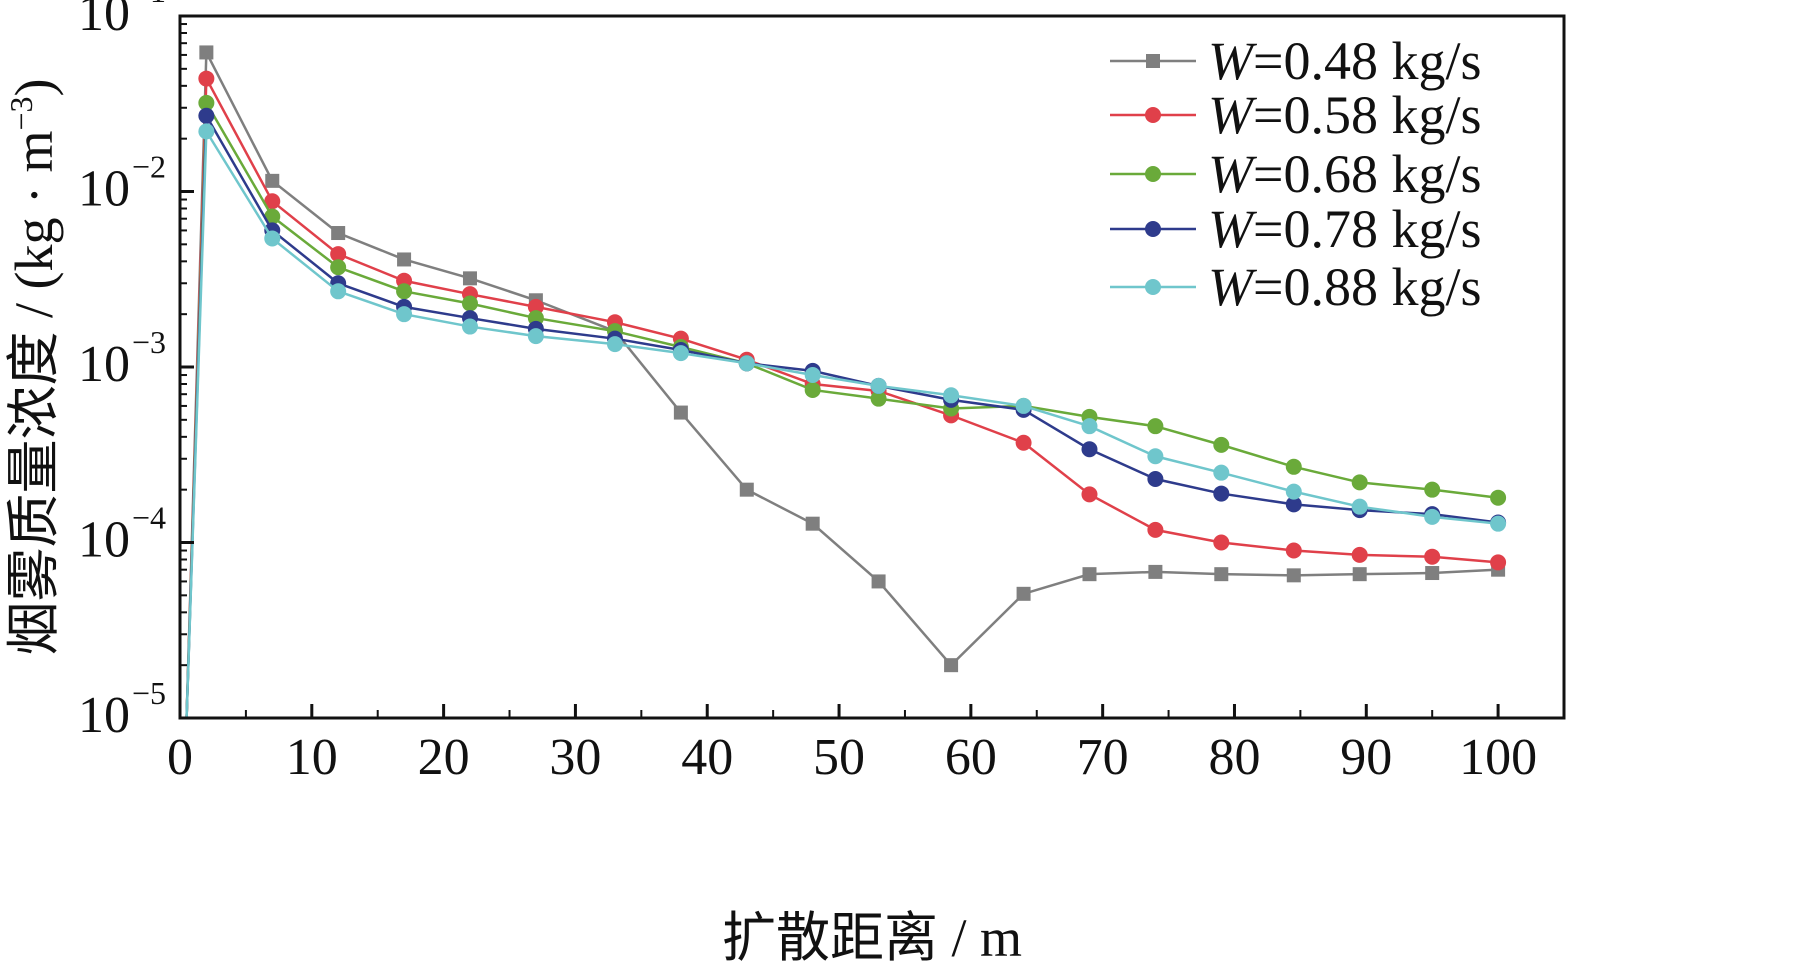 Image resolution: width=1804 pixels, height=979 pixels. I want to click on y-axis-title-main: 烟雾质量浓度 / (kg · m, so click(34, 393).